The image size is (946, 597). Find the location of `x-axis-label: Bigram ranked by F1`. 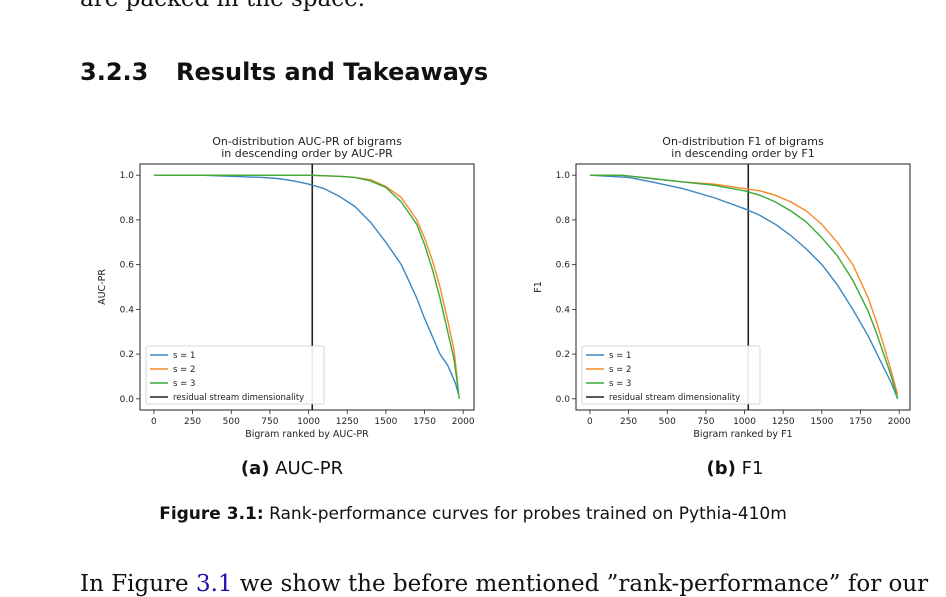

x-axis-label: Bigram ranked by F1 is located at coordinates (742, 434).